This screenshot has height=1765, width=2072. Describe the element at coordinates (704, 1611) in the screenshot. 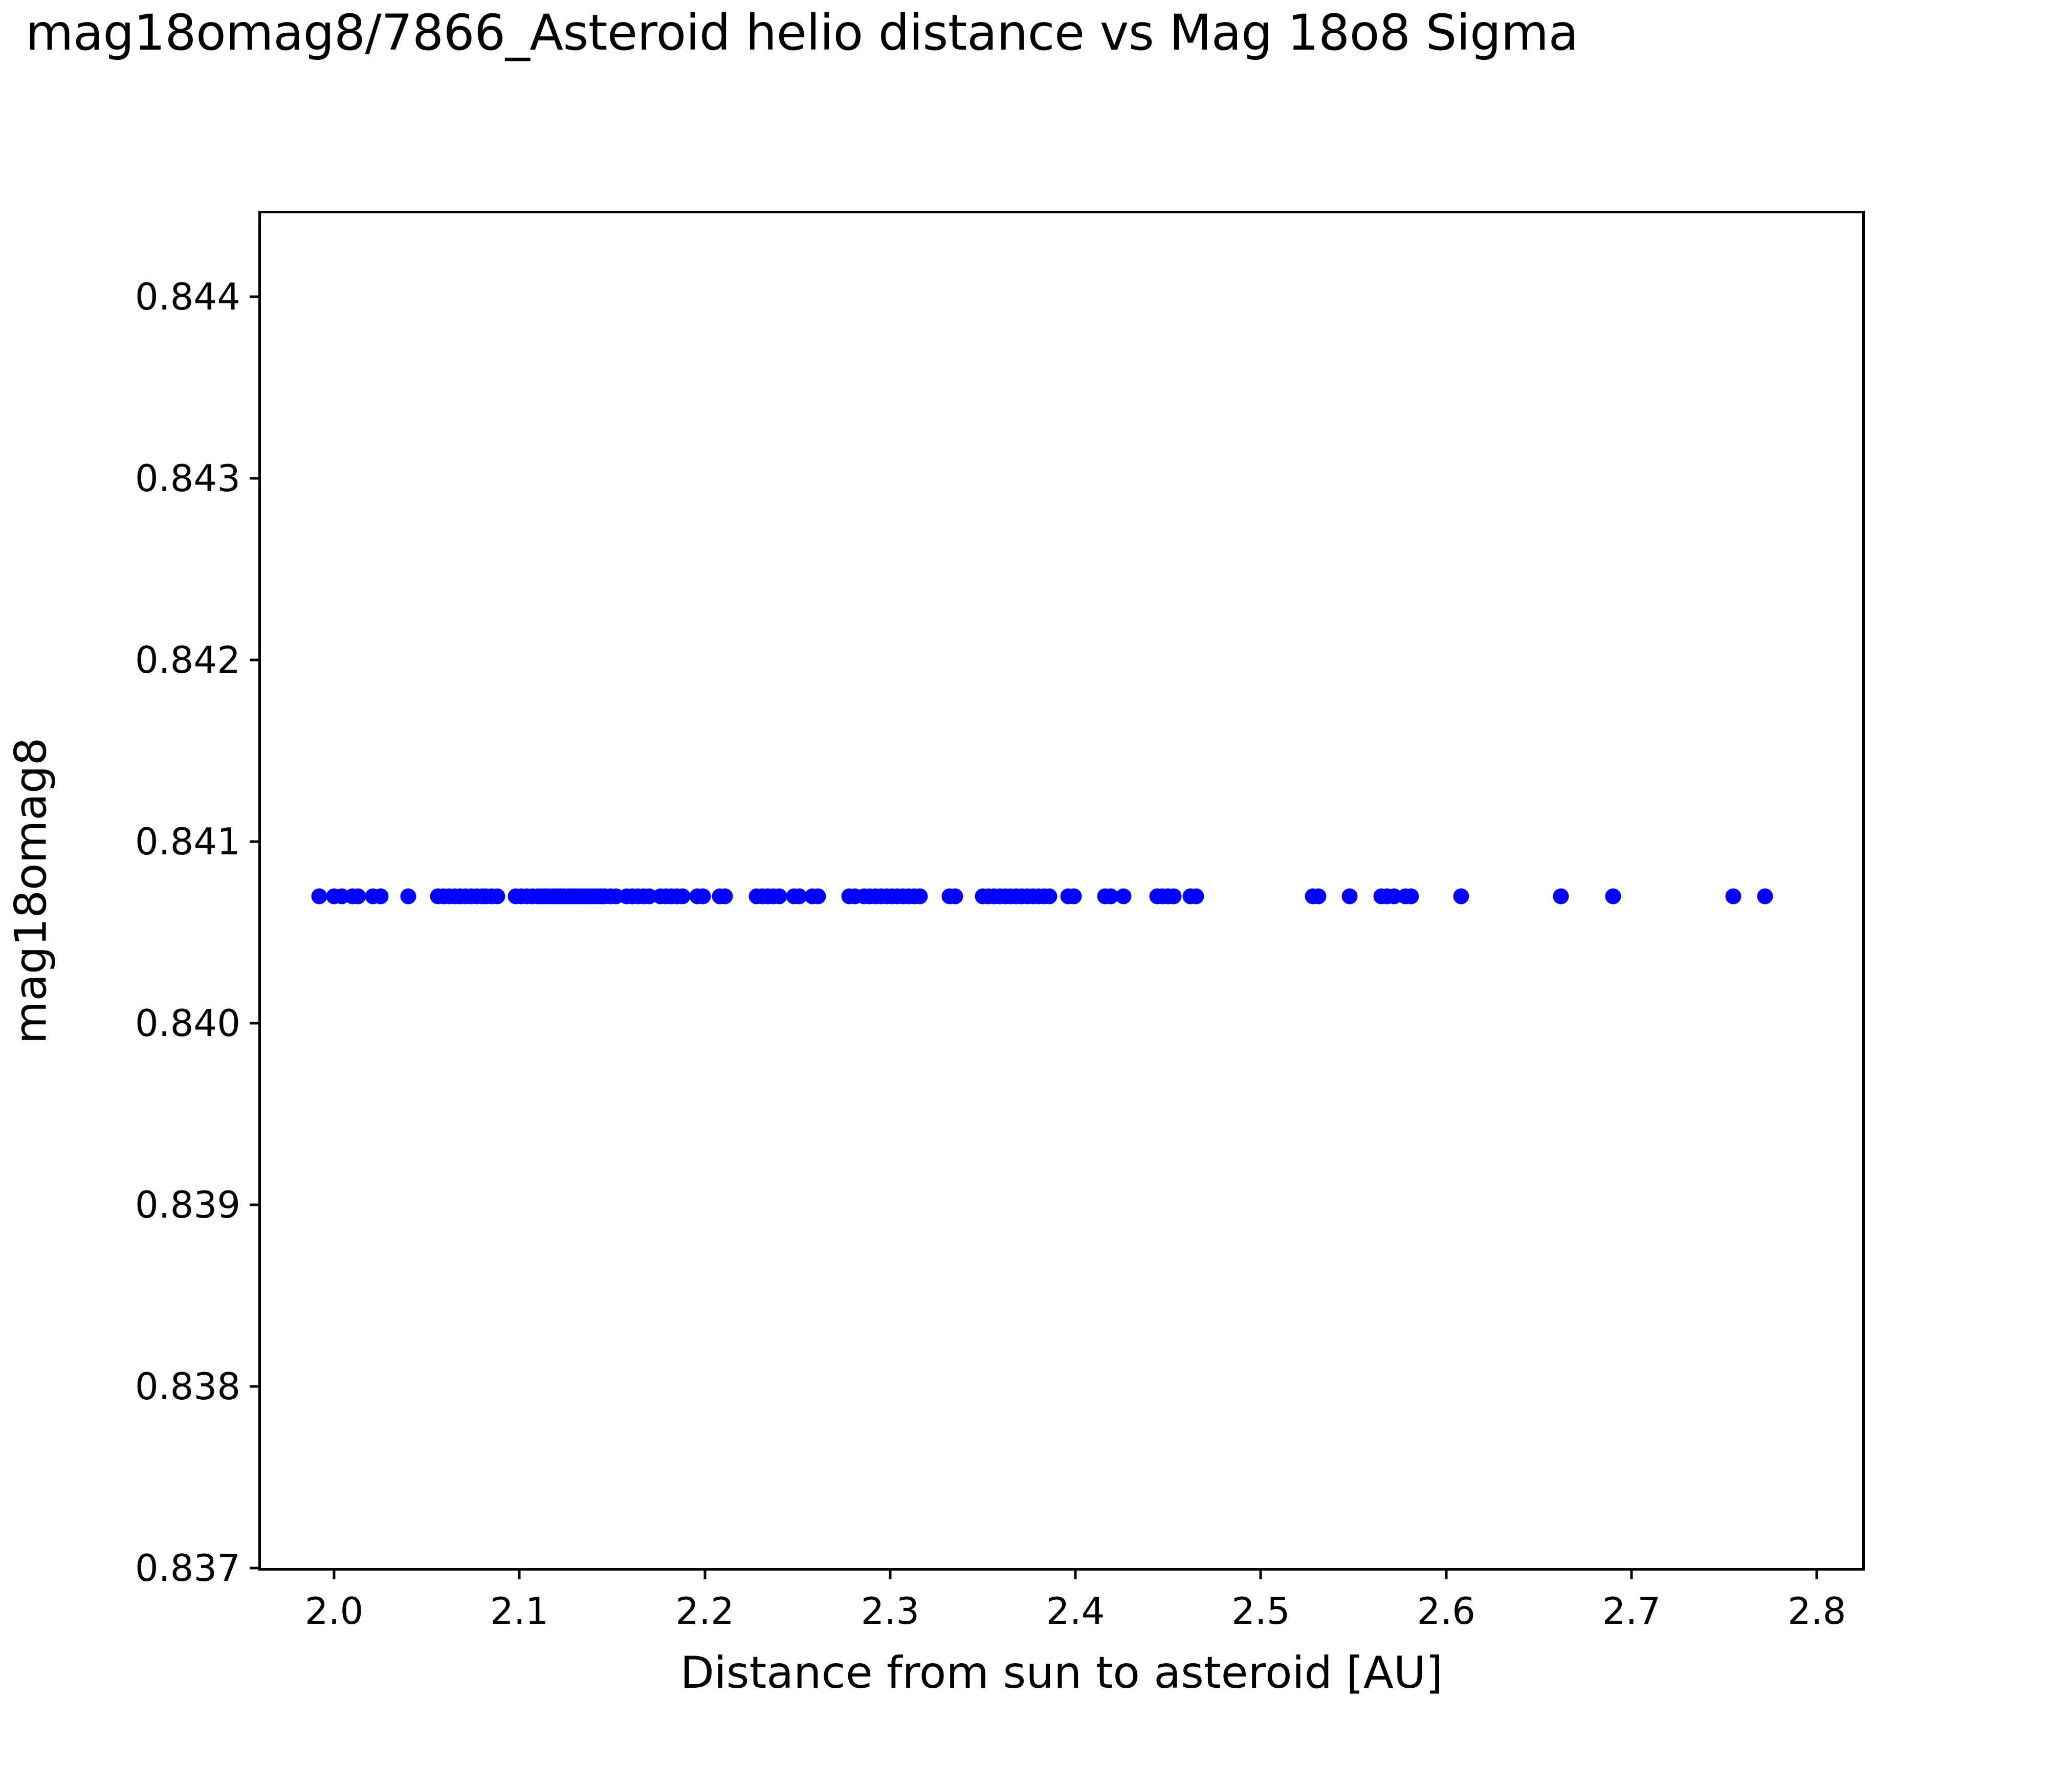

I see `x-tick-label: 2.2` at that location.